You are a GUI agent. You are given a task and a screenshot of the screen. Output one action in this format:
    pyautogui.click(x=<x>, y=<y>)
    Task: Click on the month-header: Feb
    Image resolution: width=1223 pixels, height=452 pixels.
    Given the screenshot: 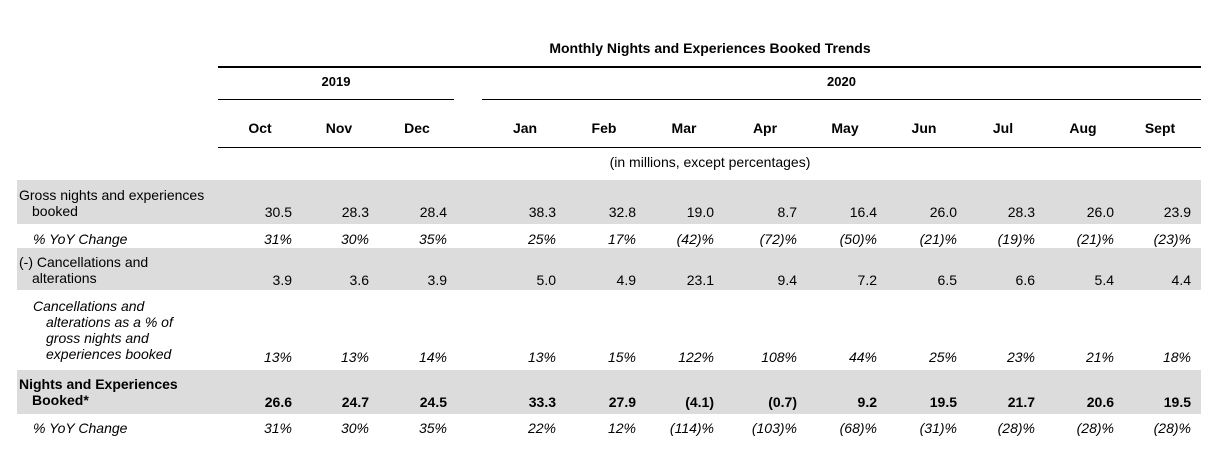 What is the action you would take?
    pyautogui.click(x=604, y=128)
    